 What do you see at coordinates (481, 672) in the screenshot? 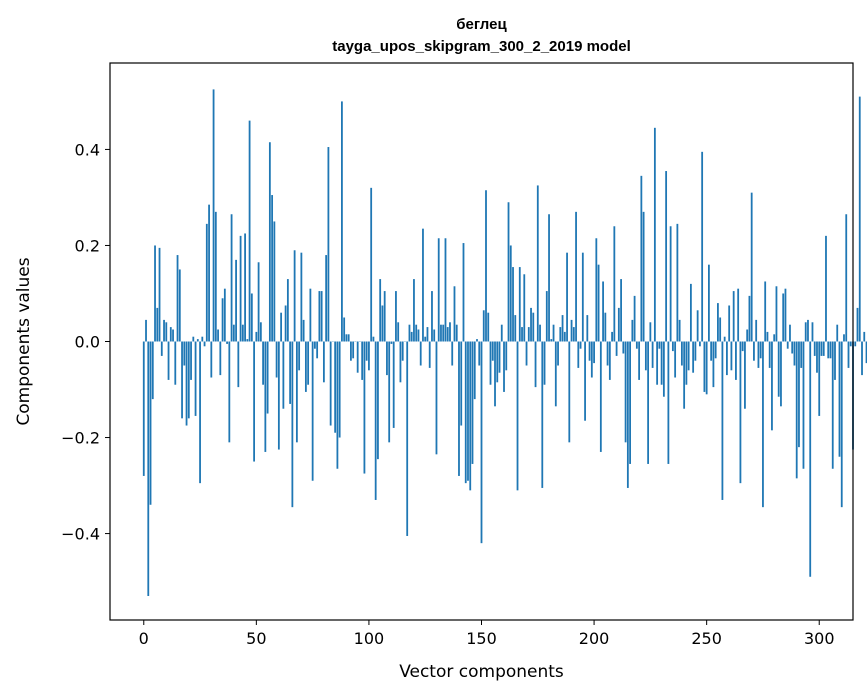
I see `x-axis-label: Vector components` at bounding box center [481, 672].